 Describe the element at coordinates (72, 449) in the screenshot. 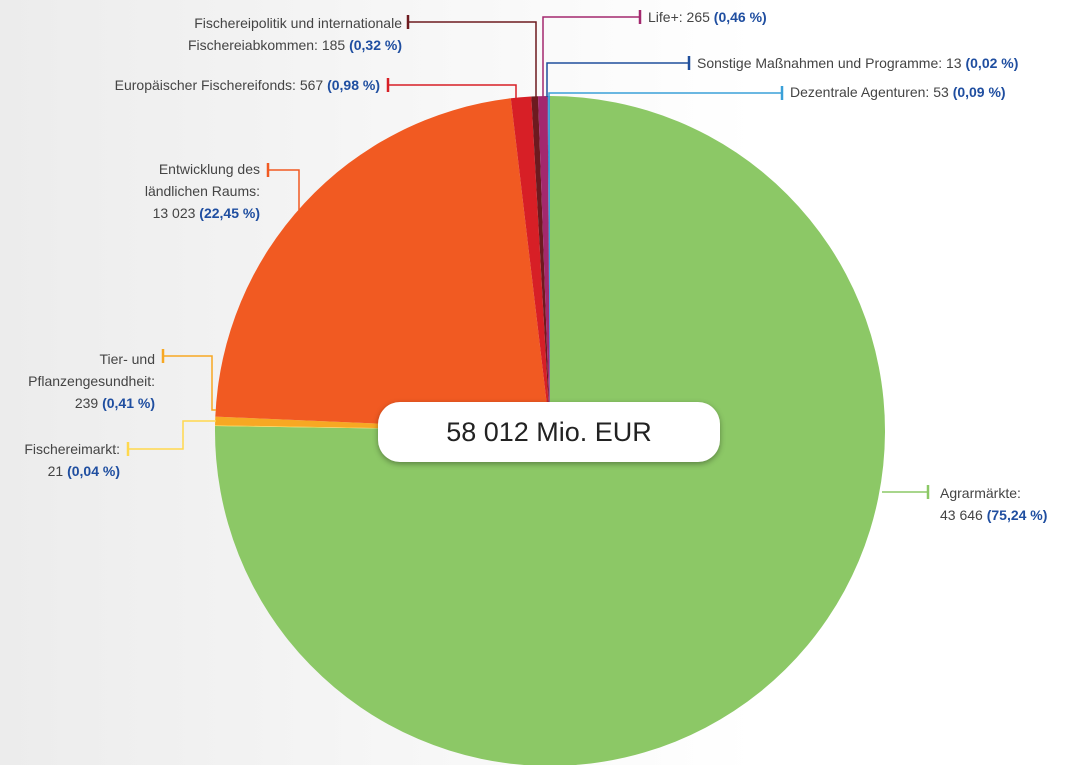

I see `category-label: Fischereimarkt:` at that location.